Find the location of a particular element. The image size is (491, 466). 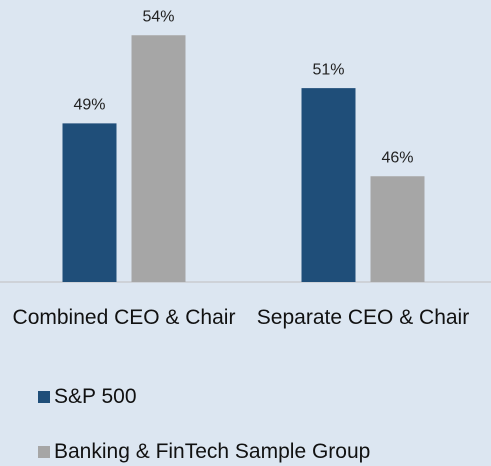

value-label: 51% is located at coordinates (328, 69).